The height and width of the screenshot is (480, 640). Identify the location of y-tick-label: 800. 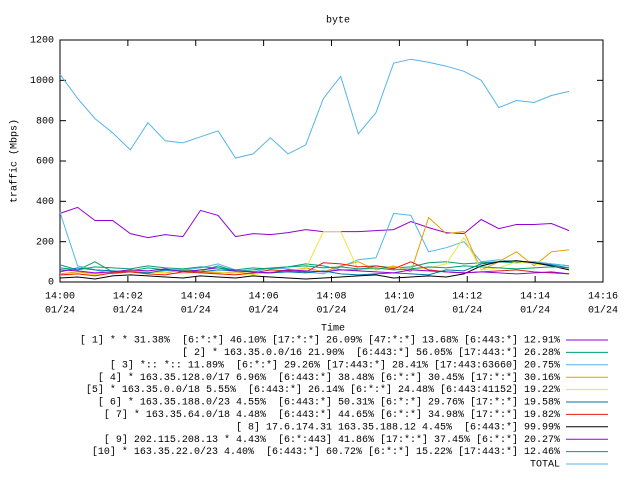
(45, 121).